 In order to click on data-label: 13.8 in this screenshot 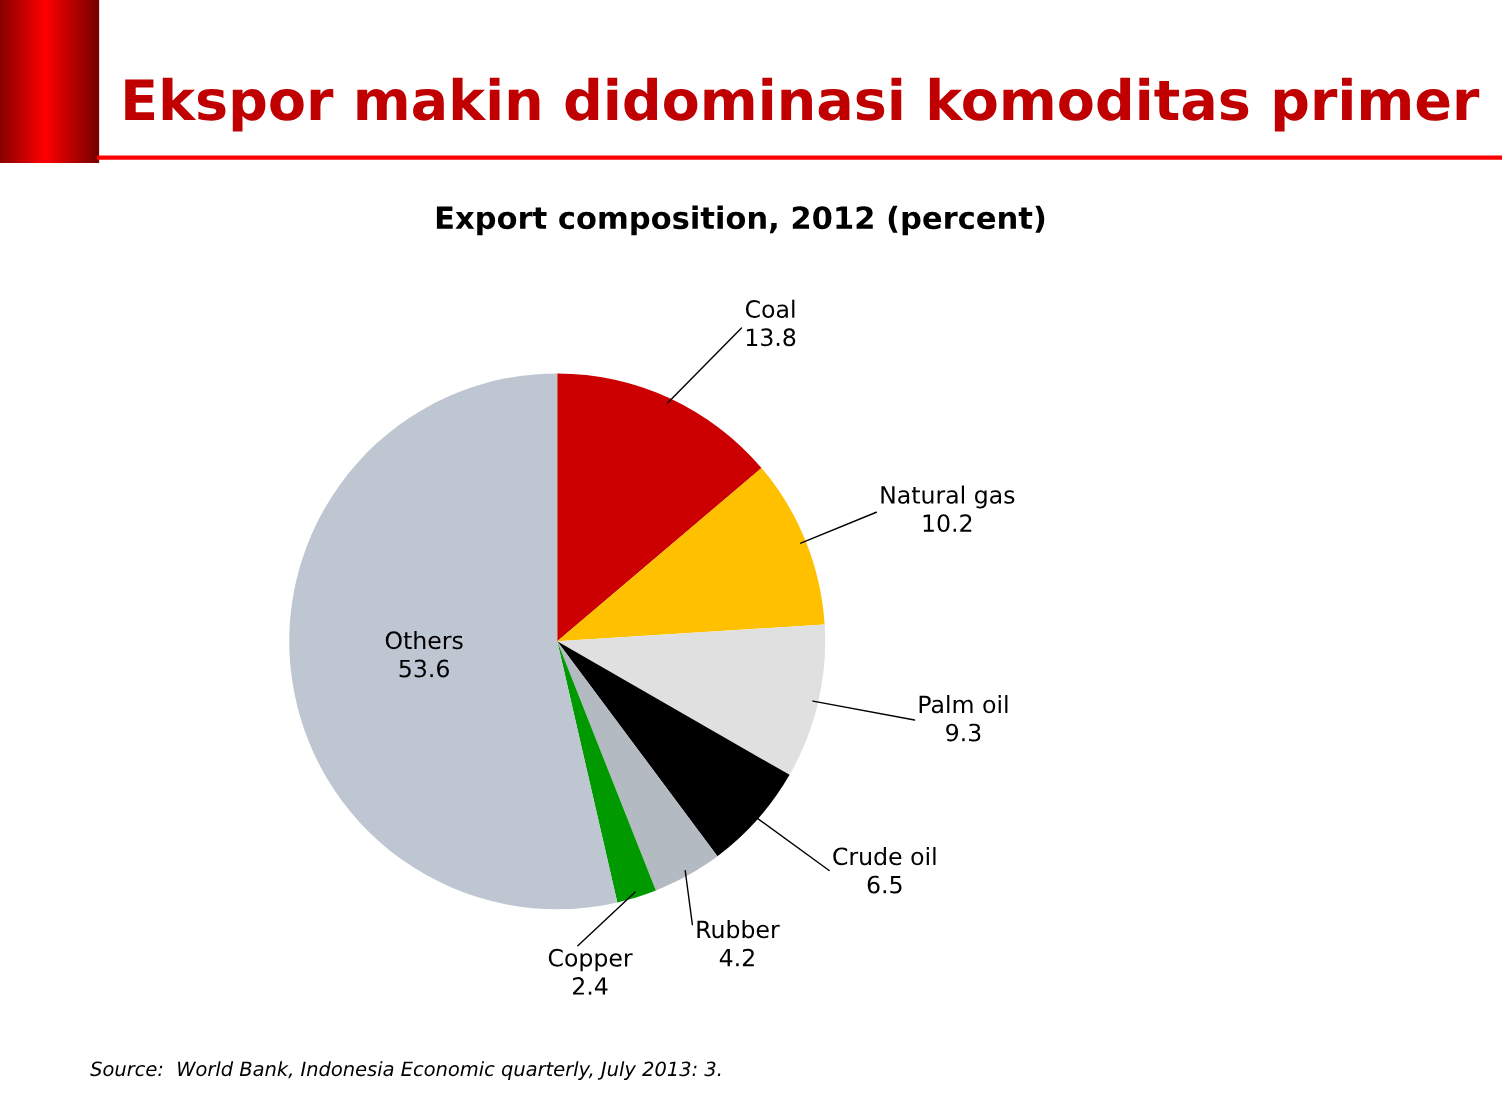, I will do `click(771, 337)`.